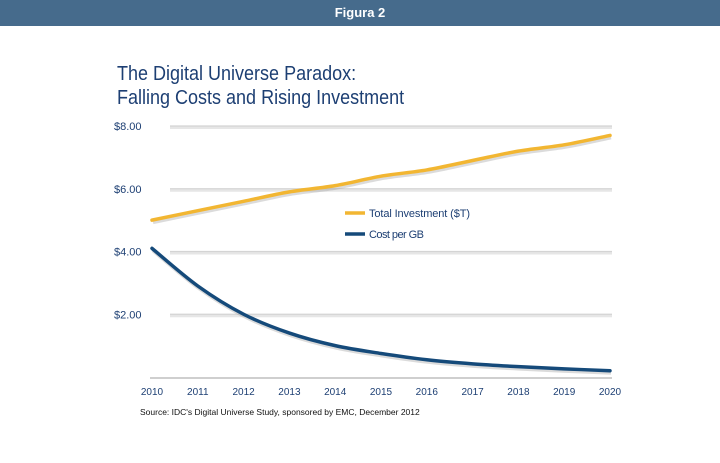 The width and height of the screenshot is (720, 463). I want to click on x-tick-label: 2015, so click(381, 392).